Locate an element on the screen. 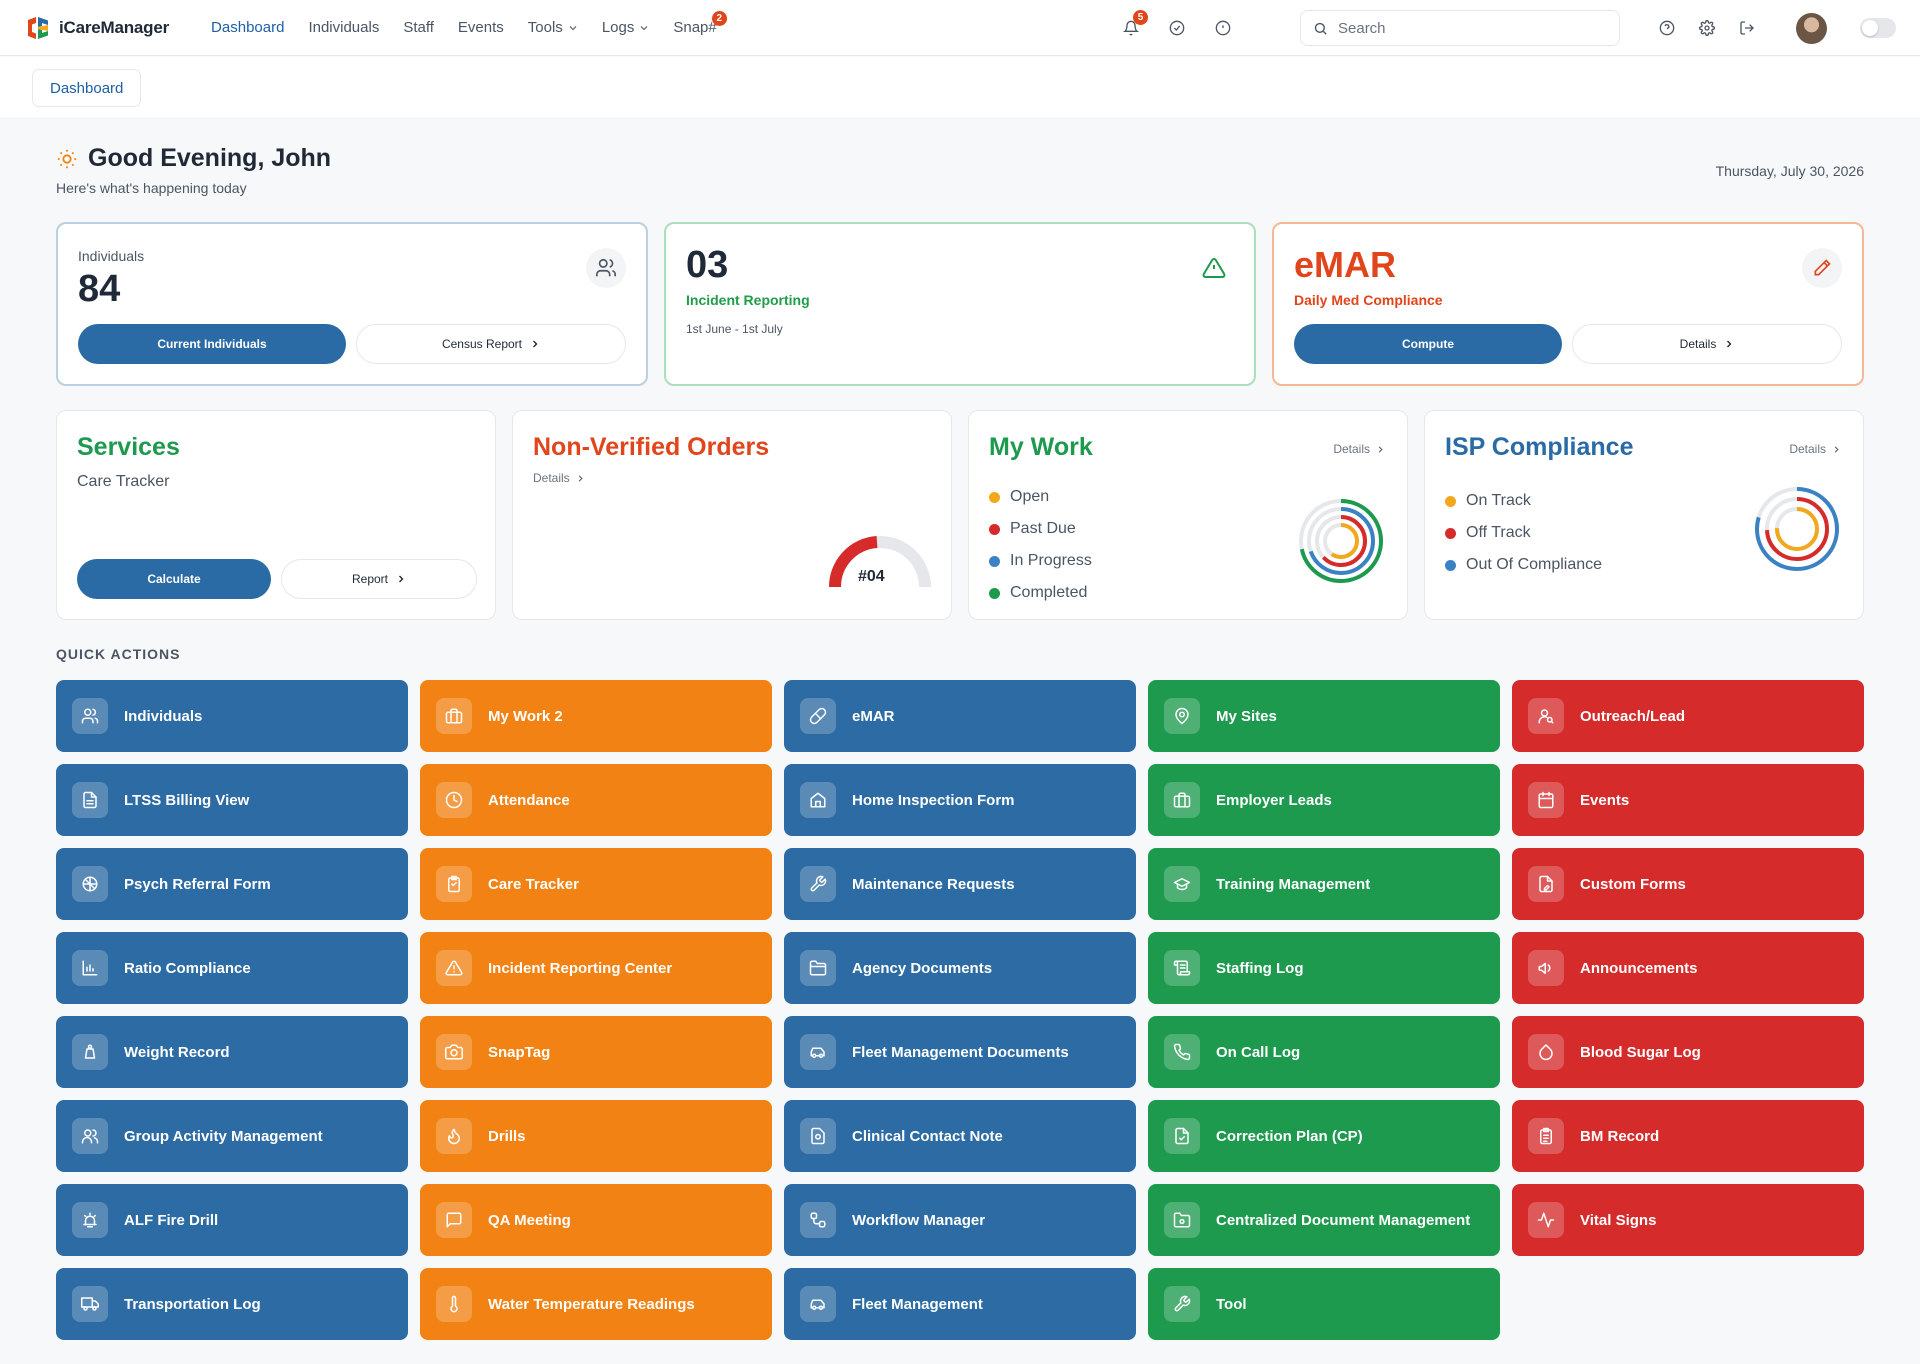  quick-action-home-inspection-form: Home Inspection Form is located at coordinates (960, 800).